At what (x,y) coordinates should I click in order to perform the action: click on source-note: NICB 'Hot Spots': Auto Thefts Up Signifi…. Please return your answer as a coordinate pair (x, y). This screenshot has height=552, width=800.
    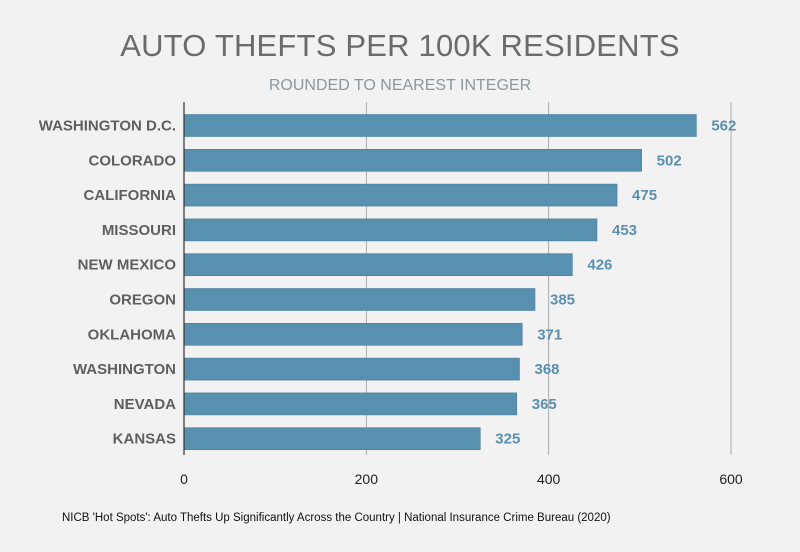
    Looking at the image, I should click on (336, 518).